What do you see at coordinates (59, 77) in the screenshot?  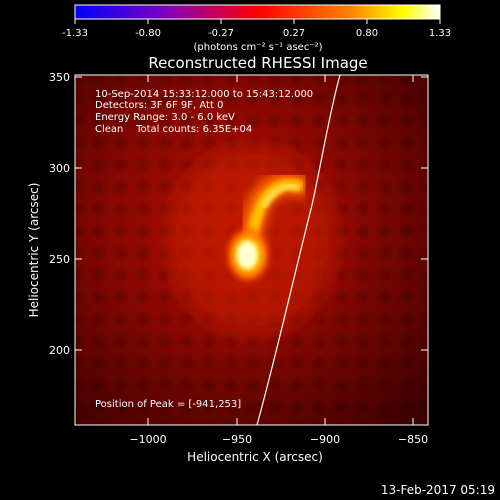 I see `y-tick-label: 350` at bounding box center [59, 77].